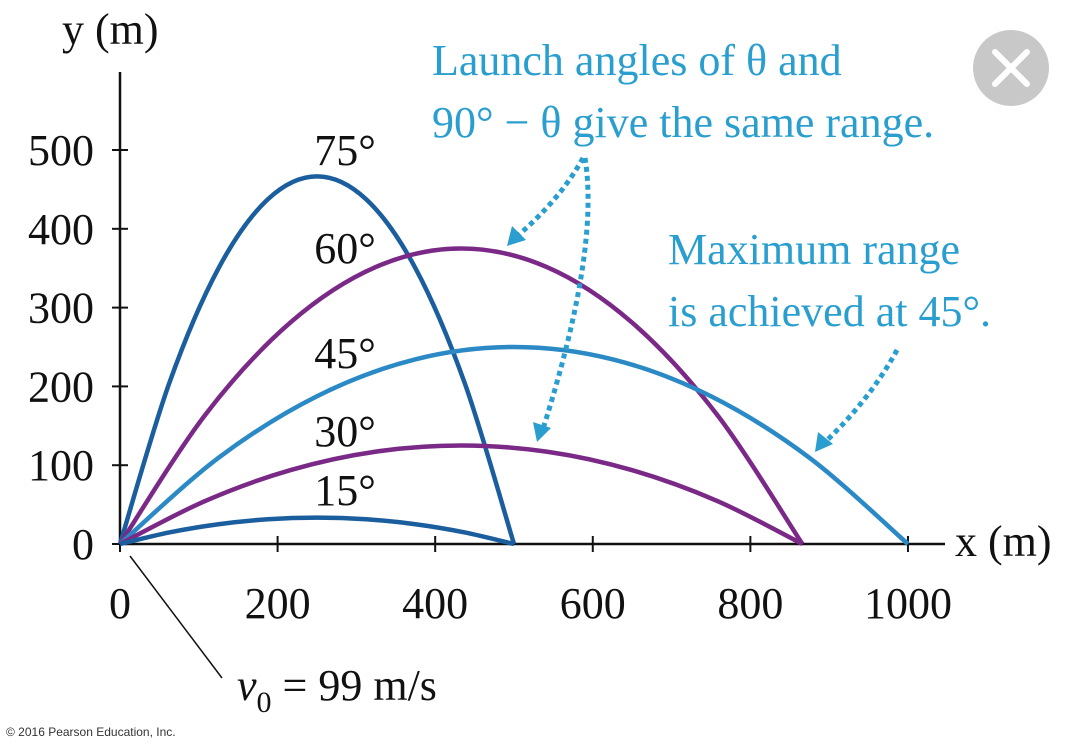 Image resolution: width=1080 pixels, height=747 pixels. I want to click on copyright: © 2016 Pearson Education, Inc., so click(91, 732).